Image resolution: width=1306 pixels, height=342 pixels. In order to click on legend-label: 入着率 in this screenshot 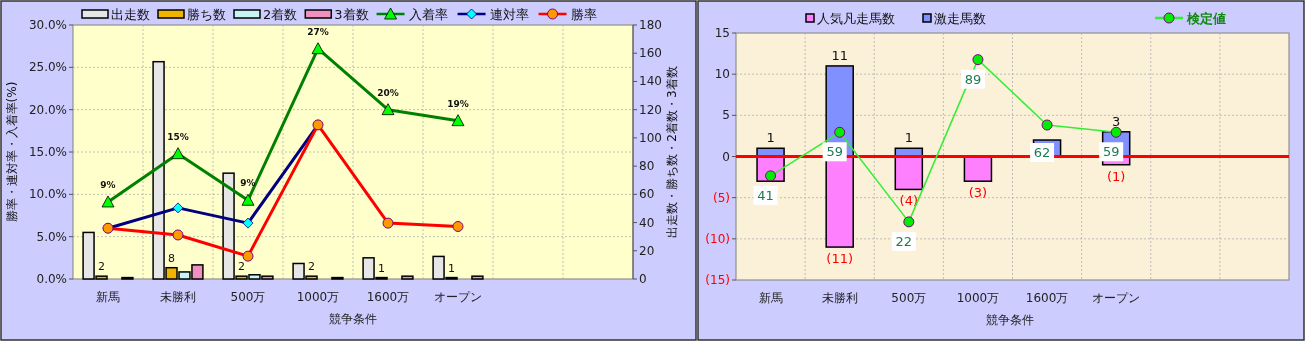, I will do `click(428, 14)`.